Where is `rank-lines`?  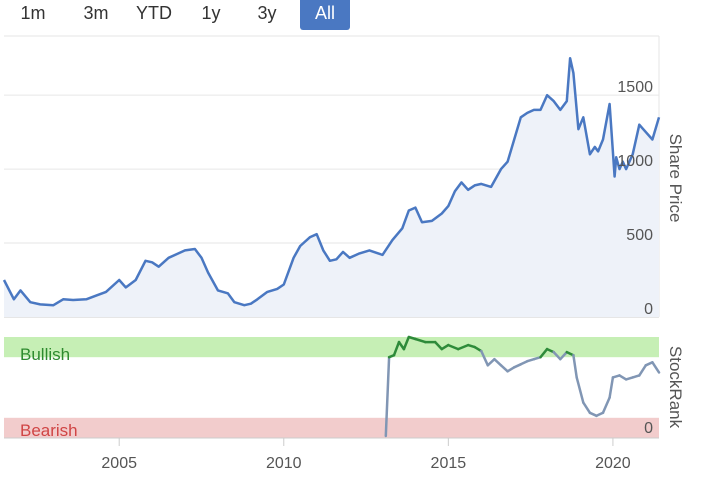
rank-lines is located at coordinates (522, 386).